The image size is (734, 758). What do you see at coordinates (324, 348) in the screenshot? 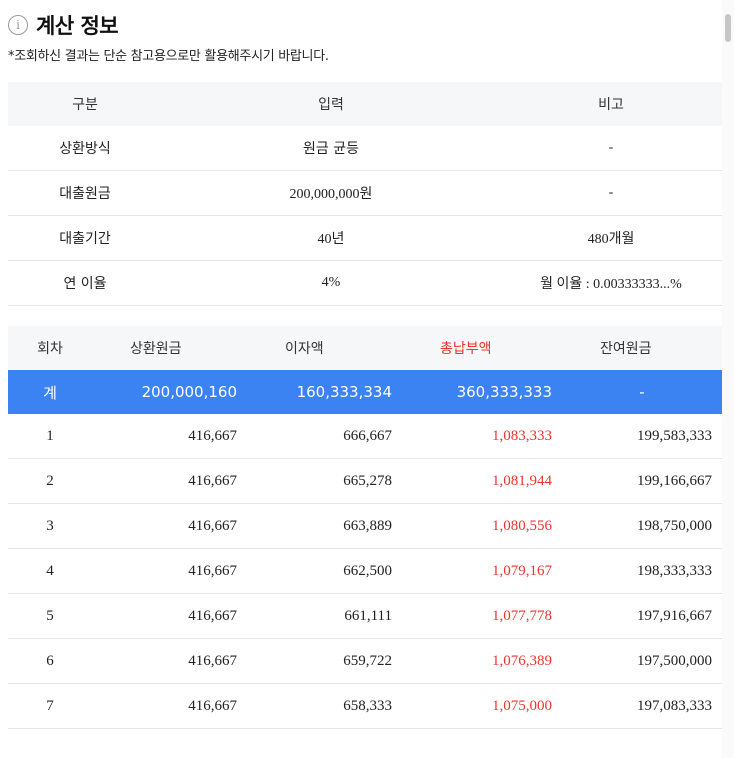
I see `column-header-interest: 이자액` at bounding box center [324, 348].